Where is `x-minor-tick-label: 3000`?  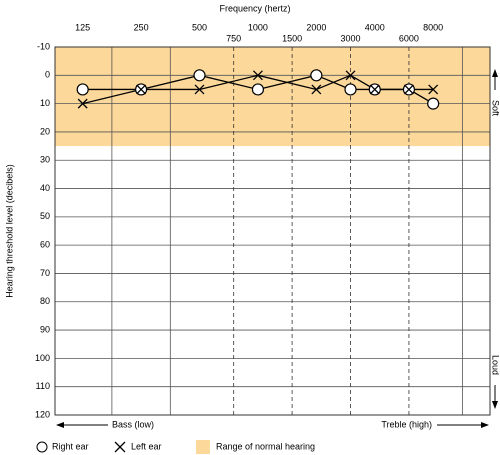 x-minor-tick-label: 3000 is located at coordinates (351, 38).